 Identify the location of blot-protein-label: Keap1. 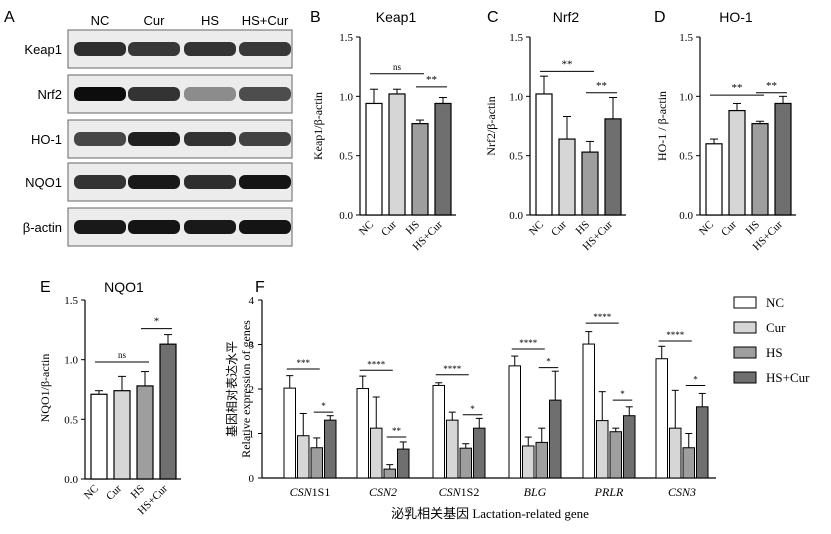
(43, 49).